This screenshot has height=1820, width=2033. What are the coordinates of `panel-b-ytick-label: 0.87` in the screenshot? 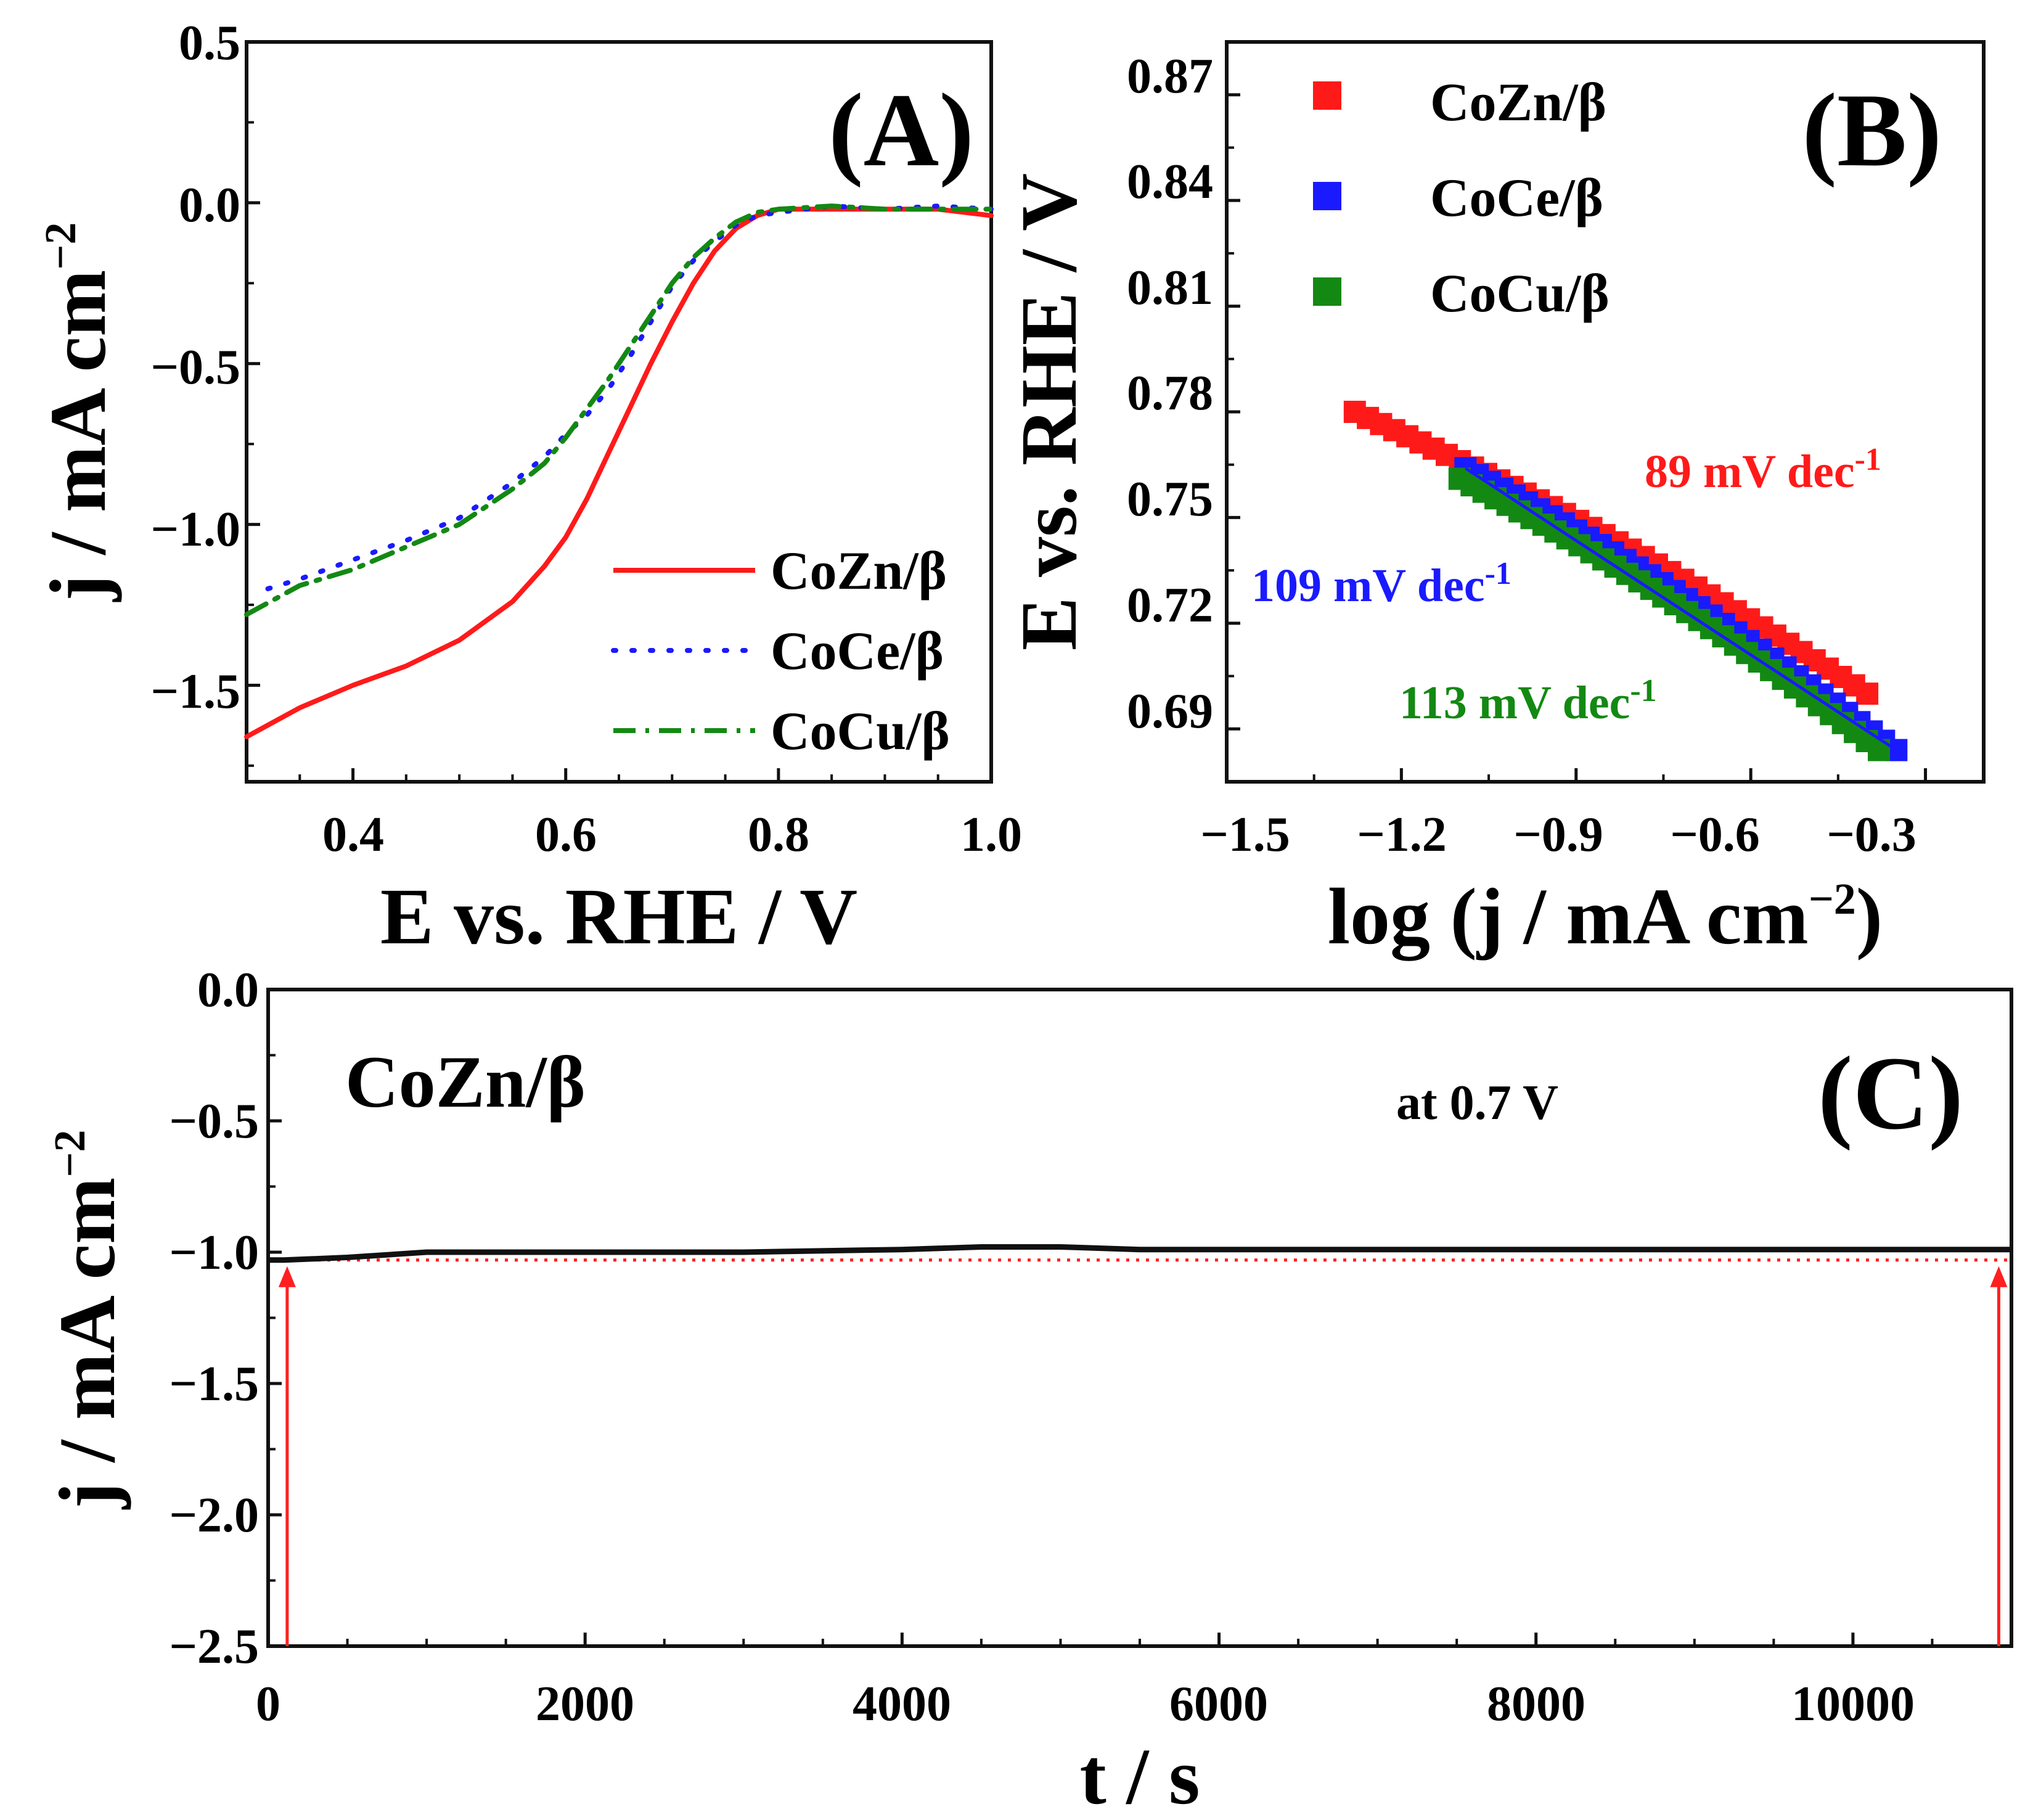 It's located at (1170, 76).